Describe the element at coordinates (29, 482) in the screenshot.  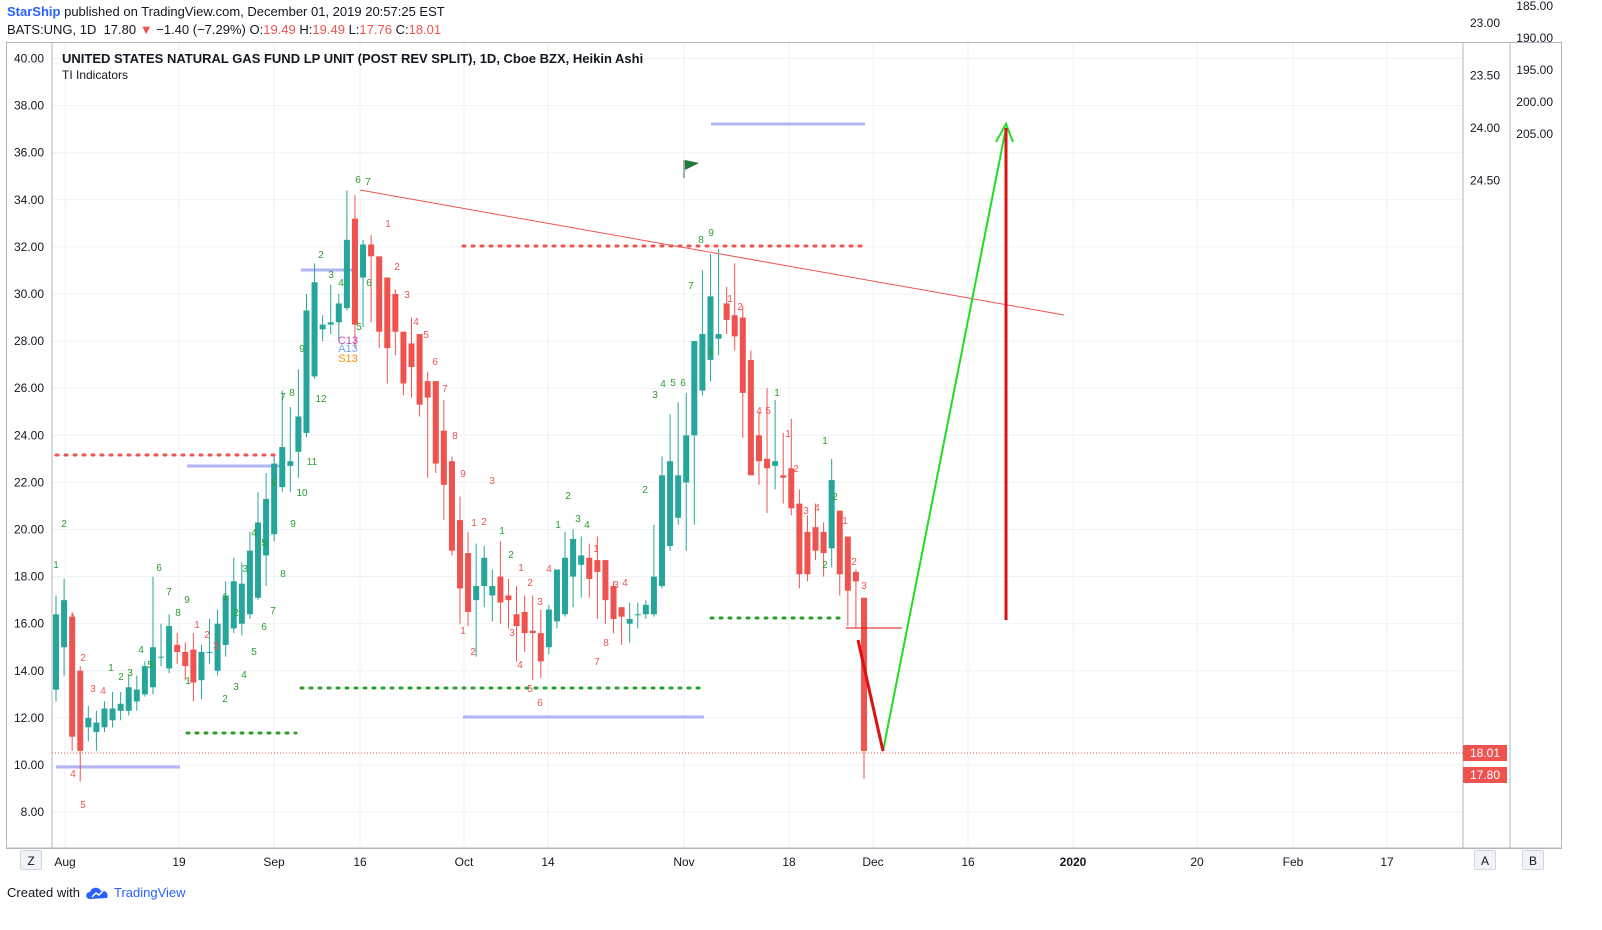
I see `y-tick-label: 22.00` at that location.